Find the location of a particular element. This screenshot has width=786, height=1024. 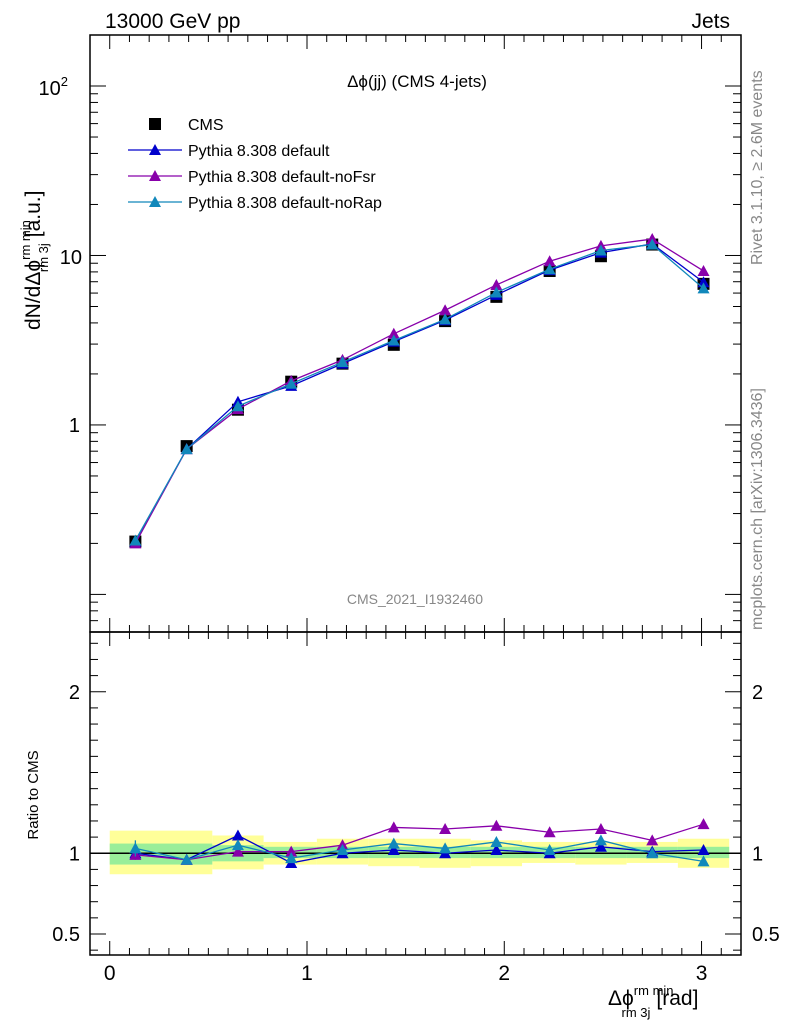

y-tick-label-10: 10 is located at coordinates (71, 258).